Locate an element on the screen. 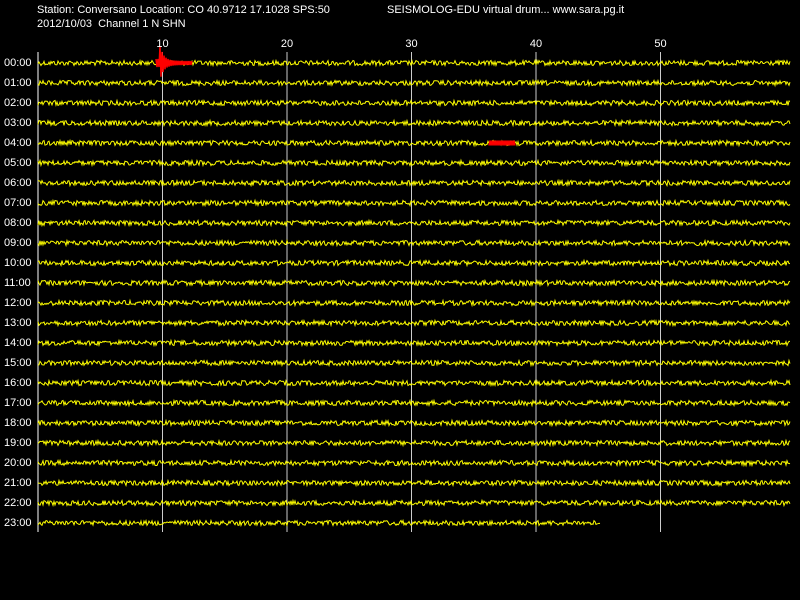 This screenshot has height=600, width=800. hour-label: 17:00 is located at coordinates (18, 403).